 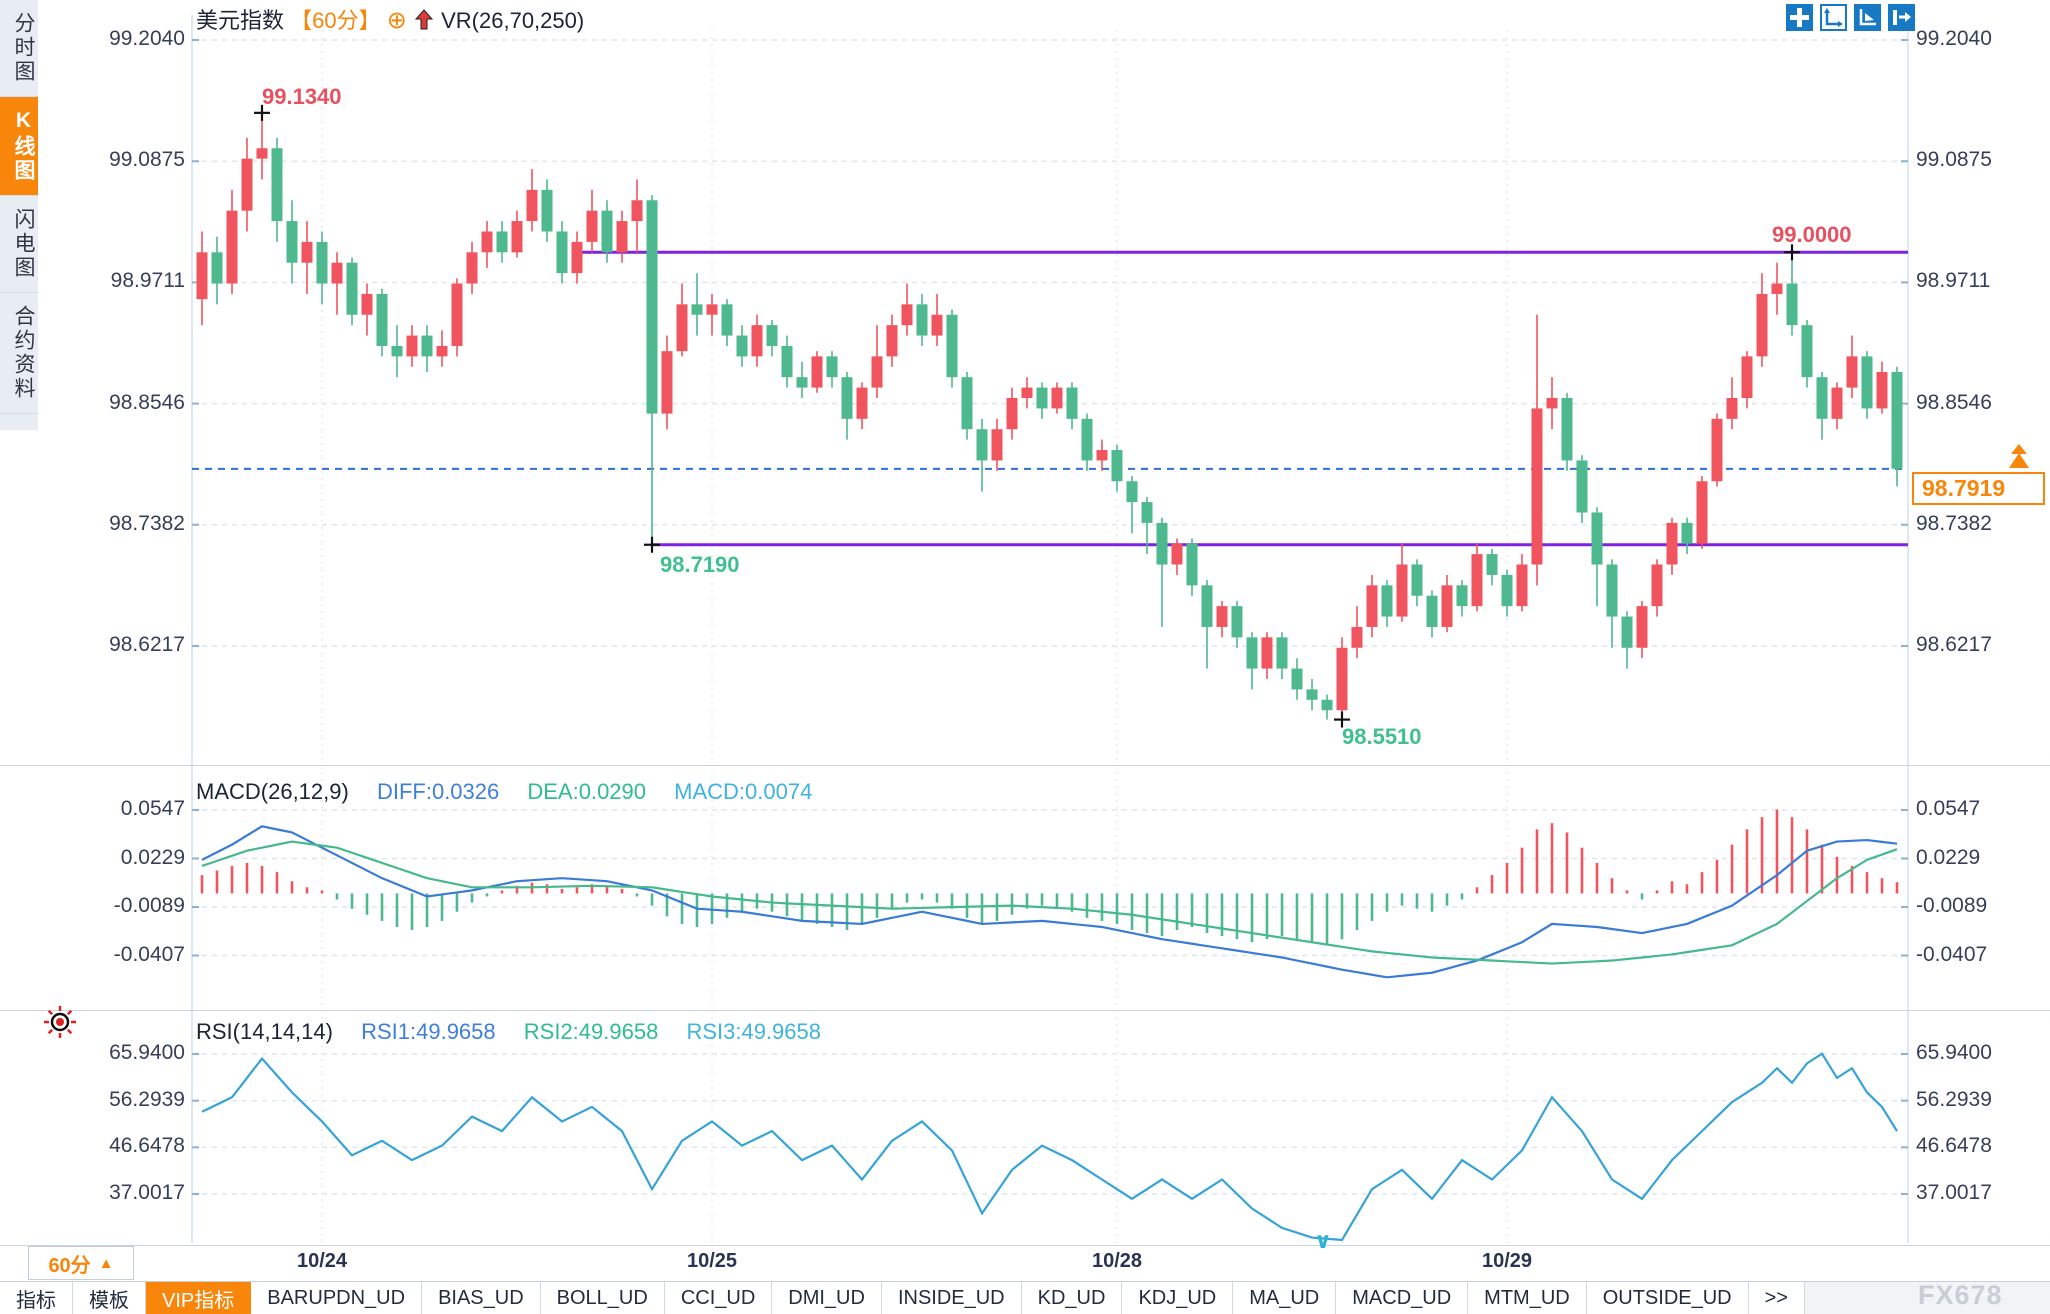 I want to click on rsi2-value: RSI2:49.9658, so click(x=591, y=1031).